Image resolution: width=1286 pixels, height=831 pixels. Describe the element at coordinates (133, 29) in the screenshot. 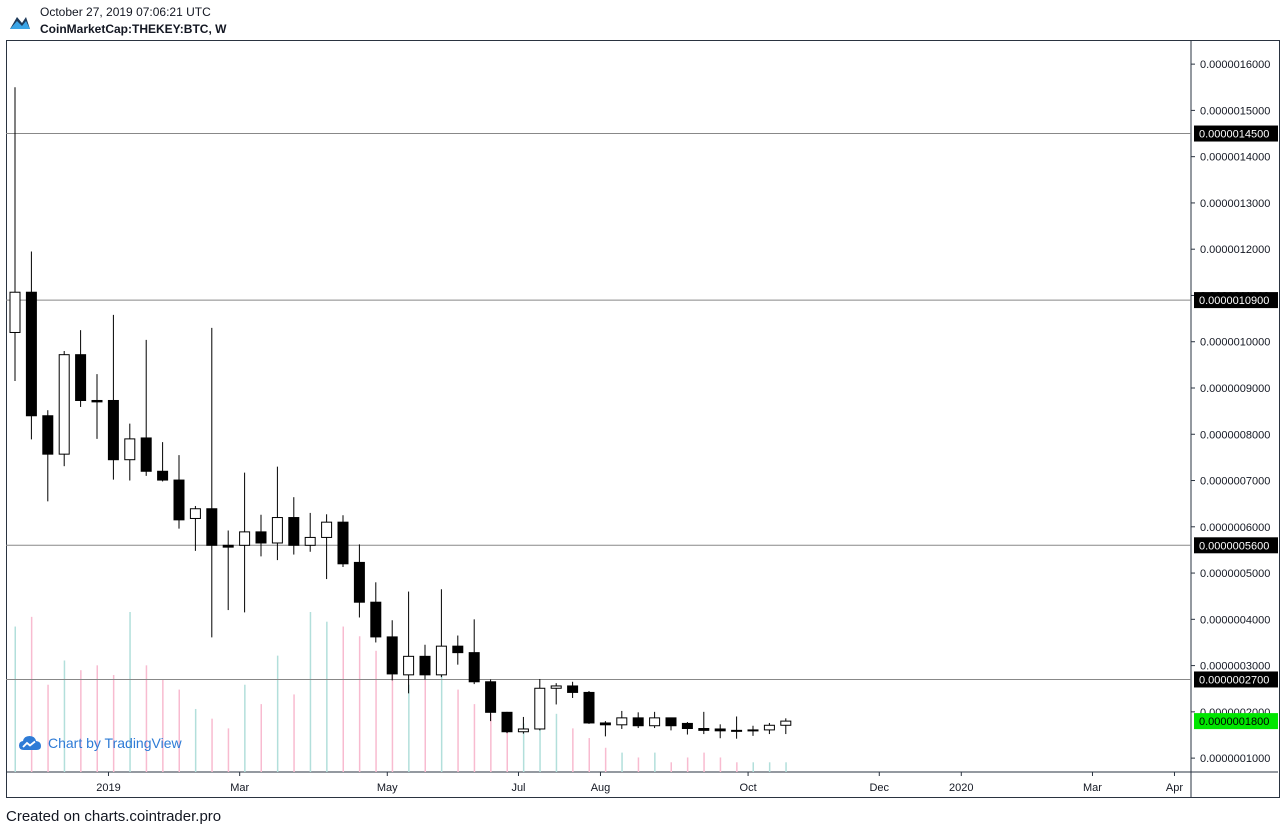

I see `chart-symbol: CoinMarketCap:THEKEY:BTC, W` at that location.